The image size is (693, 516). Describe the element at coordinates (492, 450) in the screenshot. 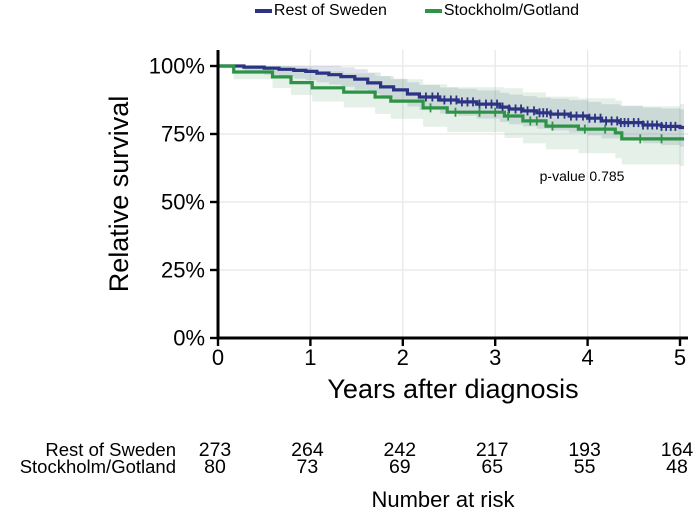

I see `risk-count: 217` at that location.